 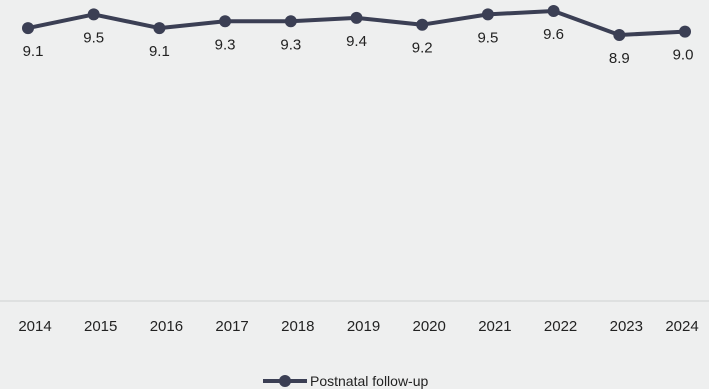 I want to click on data-point-2024, so click(x=685, y=31).